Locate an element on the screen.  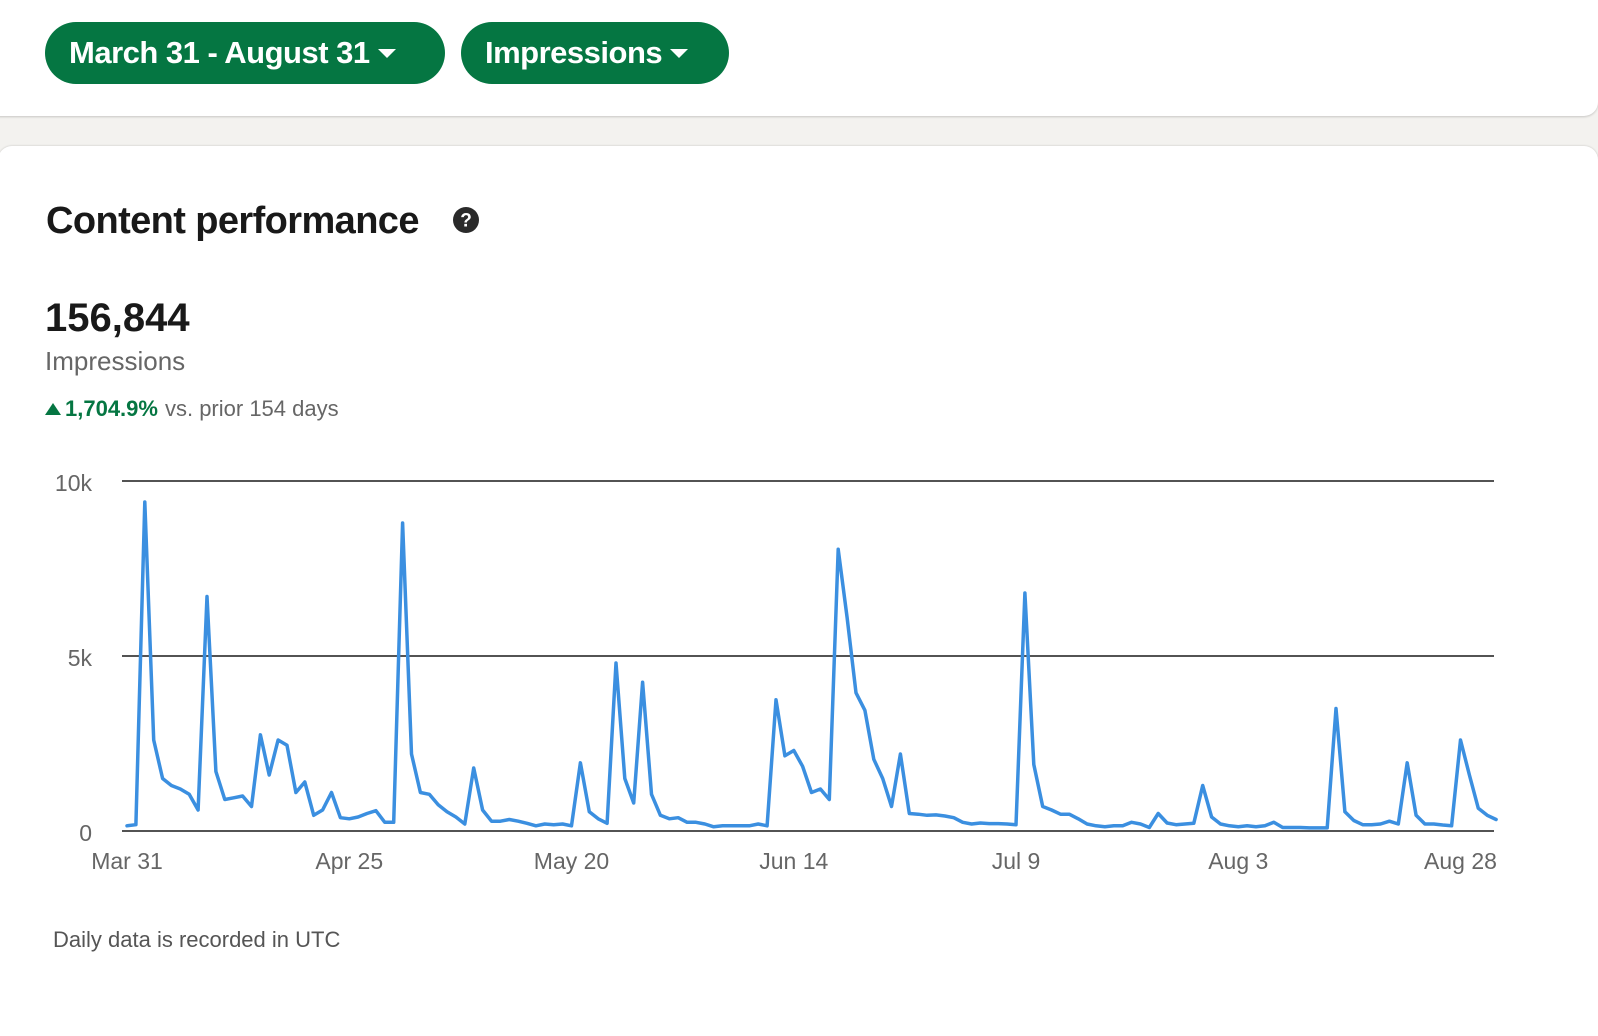
change-comparison-text: vs. prior 154 days is located at coordinates (251, 408).